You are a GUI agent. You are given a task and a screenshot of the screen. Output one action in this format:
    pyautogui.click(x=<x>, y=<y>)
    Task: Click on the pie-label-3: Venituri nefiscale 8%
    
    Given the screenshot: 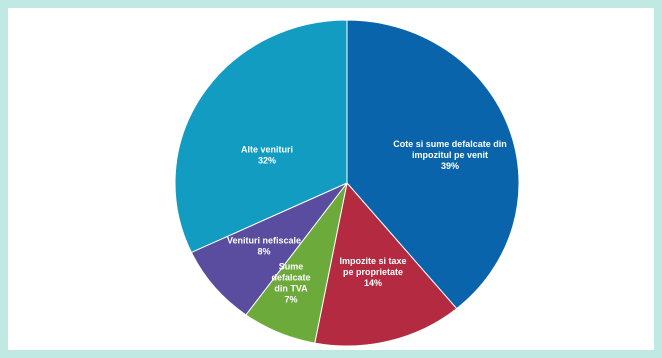 What is the action you would take?
    pyautogui.click(x=264, y=246)
    